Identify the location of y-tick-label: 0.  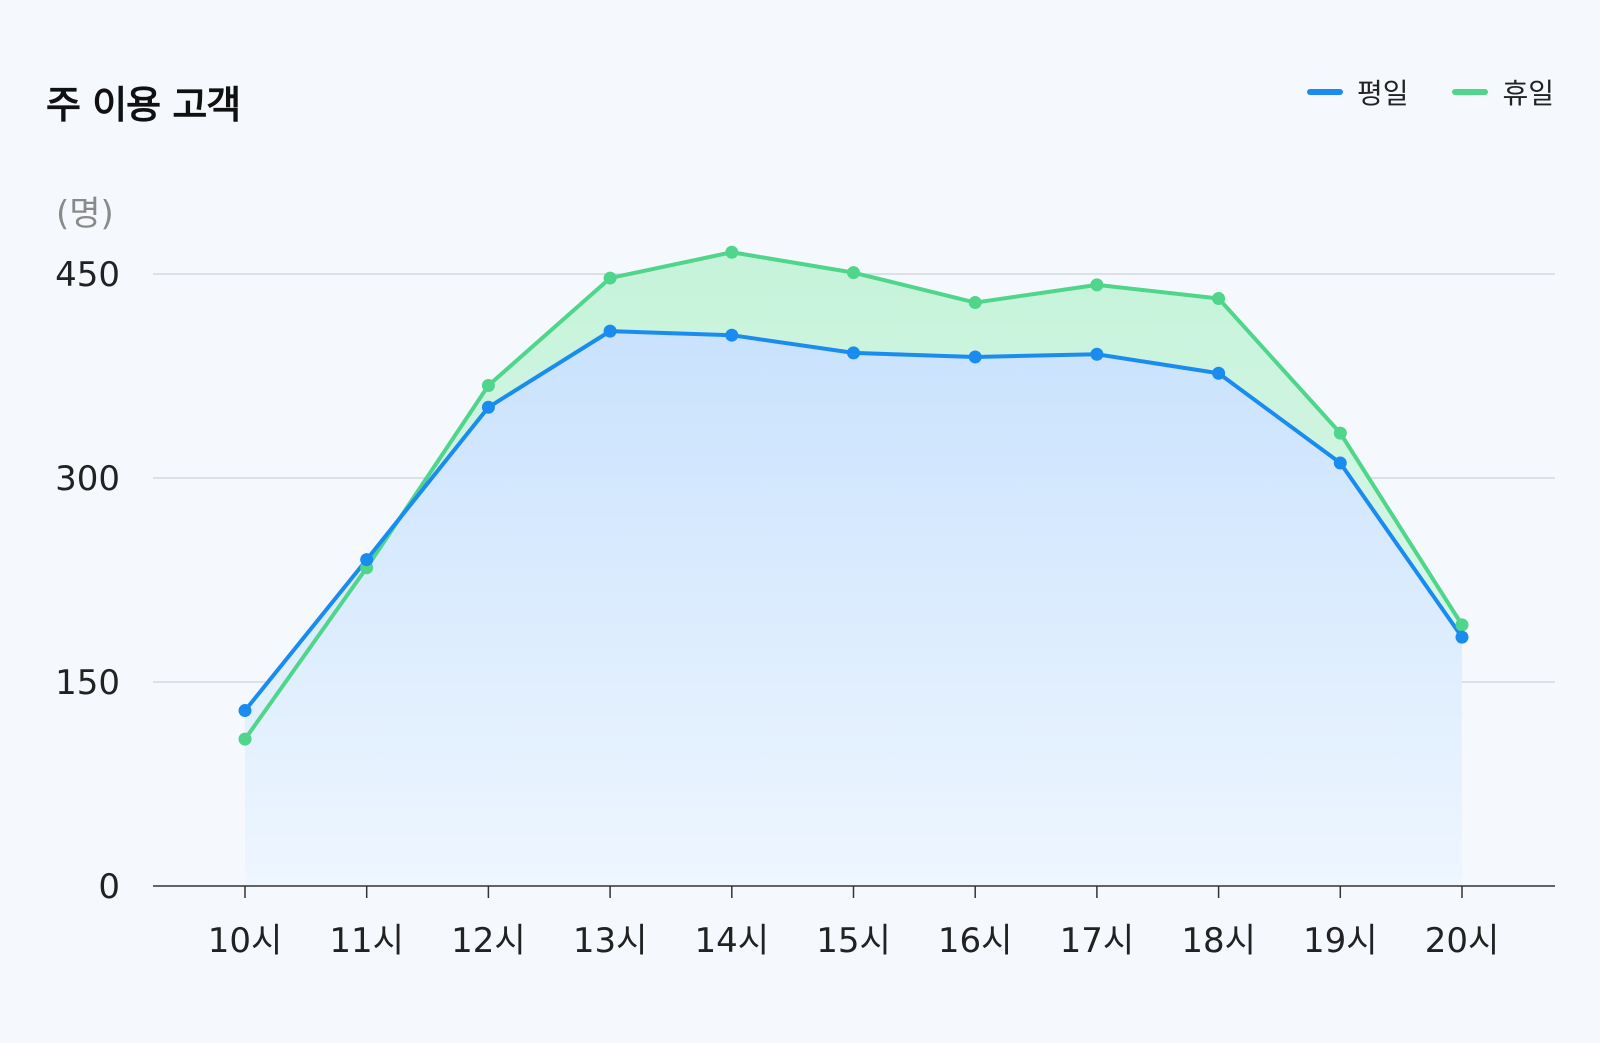
(109, 887).